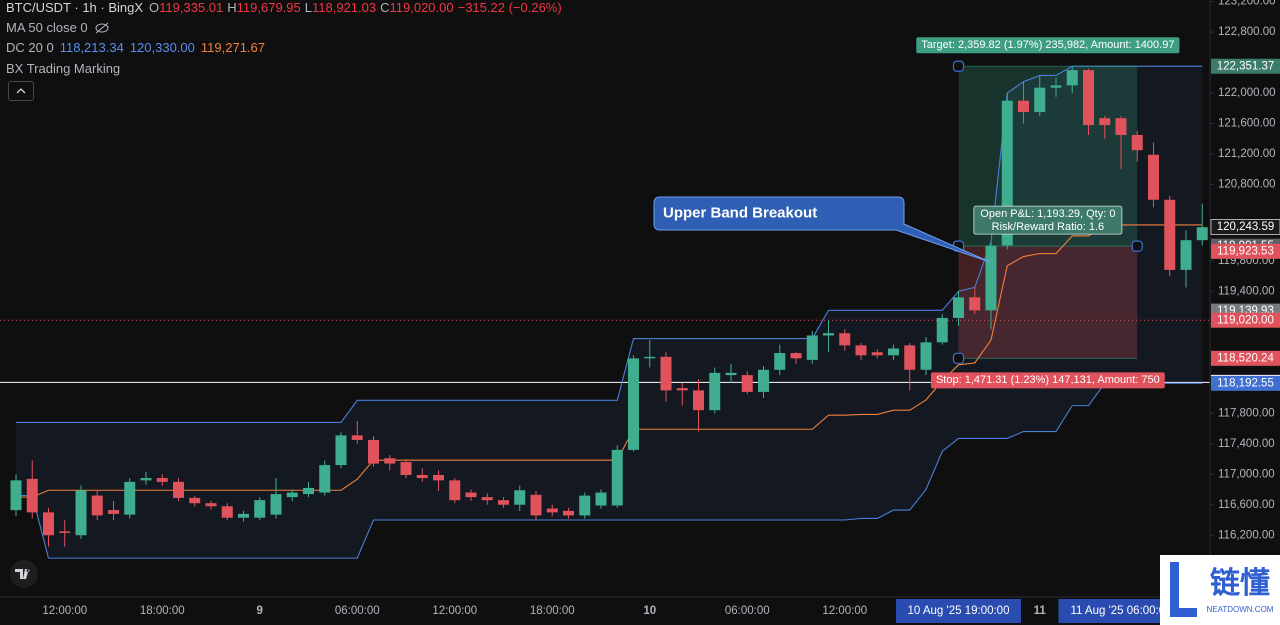 The image size is (1280, 625). I want to click on indicator-name: DC 20 0, so click(30, 47).